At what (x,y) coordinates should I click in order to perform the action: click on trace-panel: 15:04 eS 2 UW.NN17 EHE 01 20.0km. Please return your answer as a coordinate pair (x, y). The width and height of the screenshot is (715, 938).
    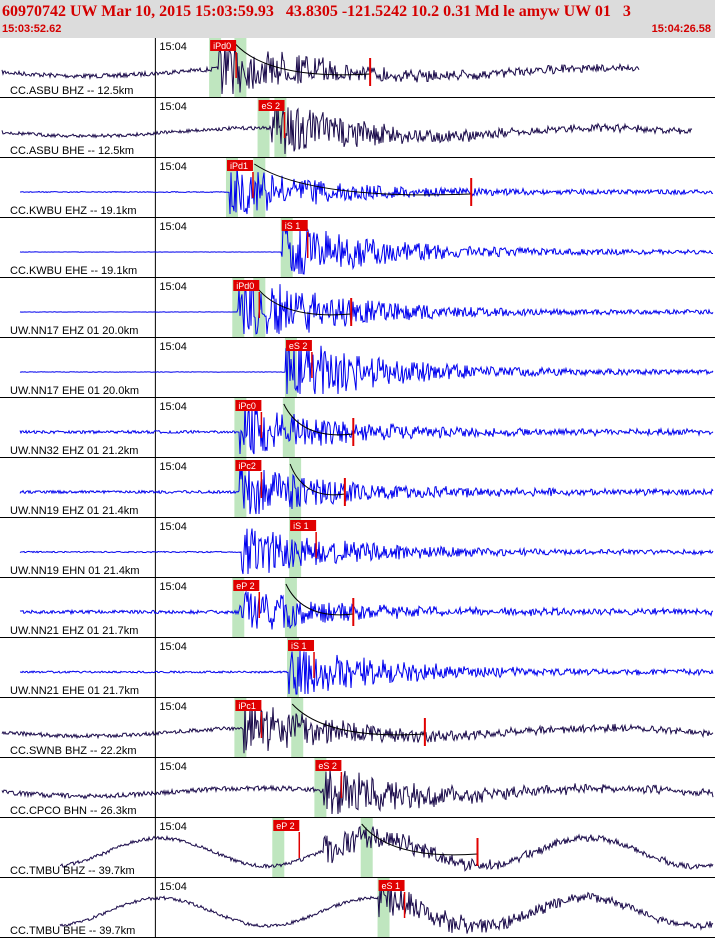
    Looking at the image, I should click on (357, 368).